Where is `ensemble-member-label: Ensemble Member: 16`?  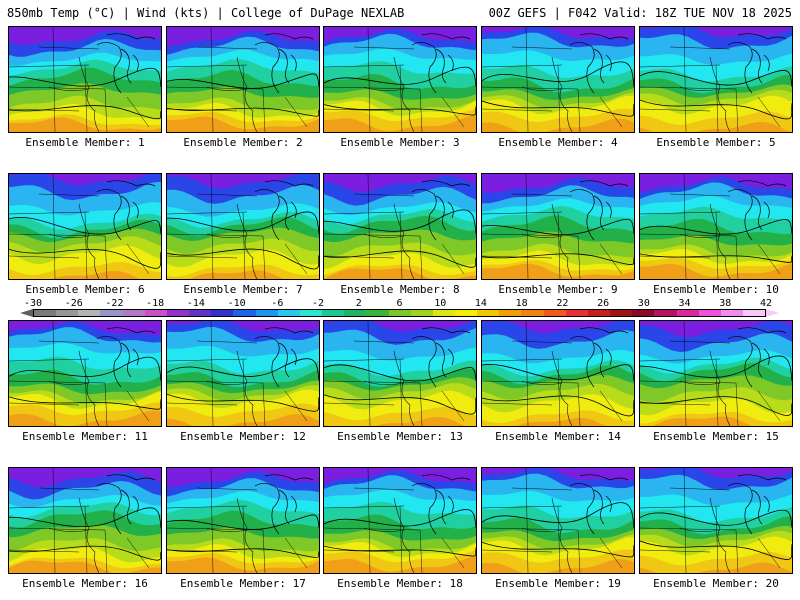
ensemble-member-label: Ensemble Member: 16 is located at coordinates (85, 583).